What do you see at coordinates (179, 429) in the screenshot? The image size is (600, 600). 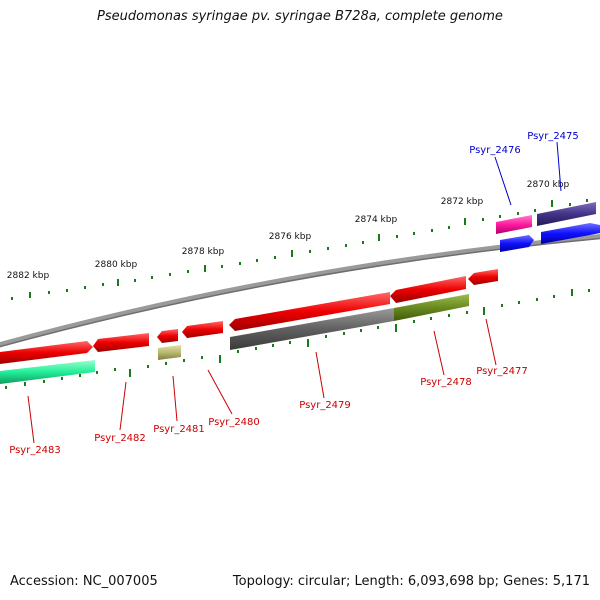 I see `gene-label: Psyr_2481` at bounding box center [179, 429].